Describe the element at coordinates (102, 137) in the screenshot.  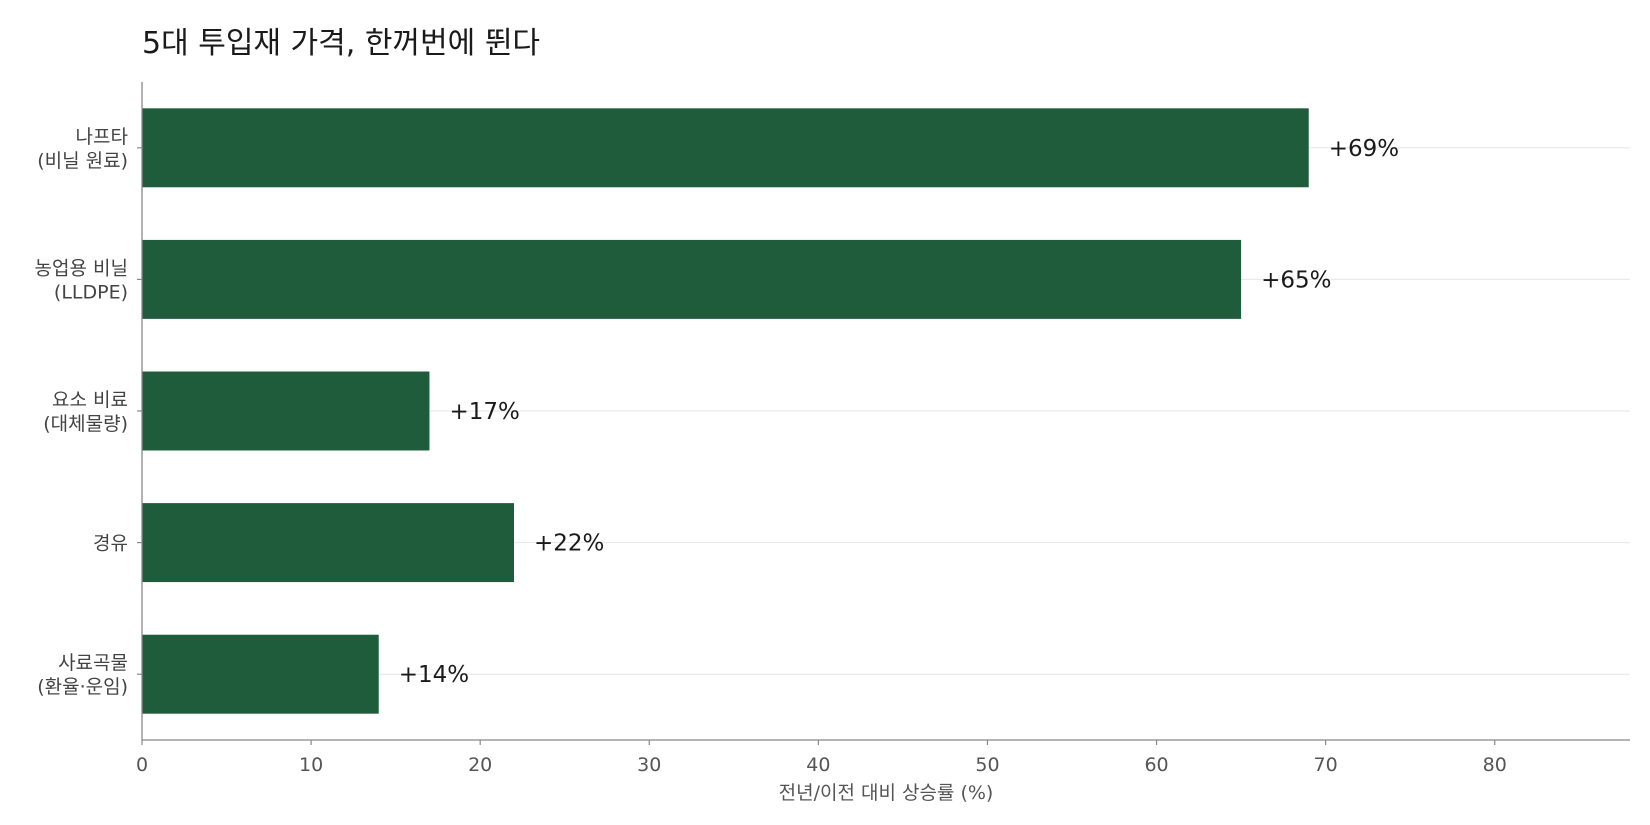
I see `y-tick-label: 나프타` at that location.